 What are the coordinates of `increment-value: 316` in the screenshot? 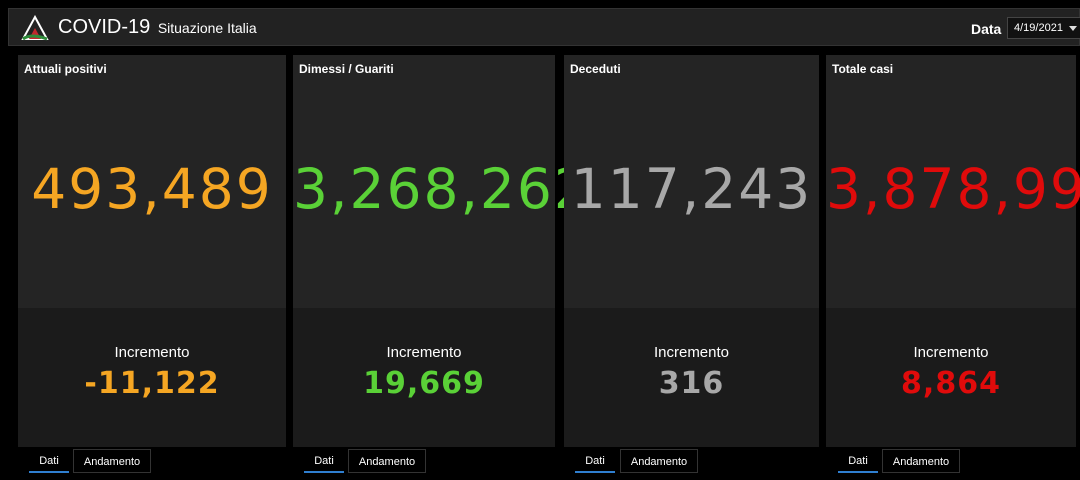 It's located at (691, 383).